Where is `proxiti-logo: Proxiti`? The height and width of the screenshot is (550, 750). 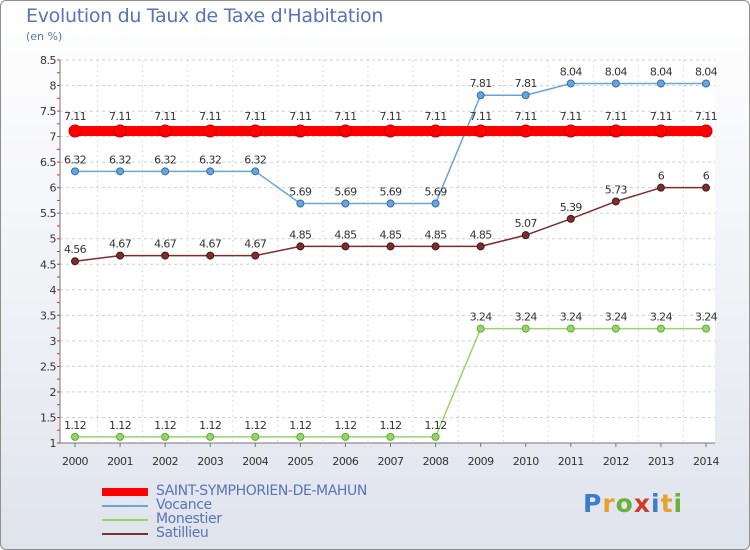 proxiti-logo: Proxiti is located at coordinates (633, 503).